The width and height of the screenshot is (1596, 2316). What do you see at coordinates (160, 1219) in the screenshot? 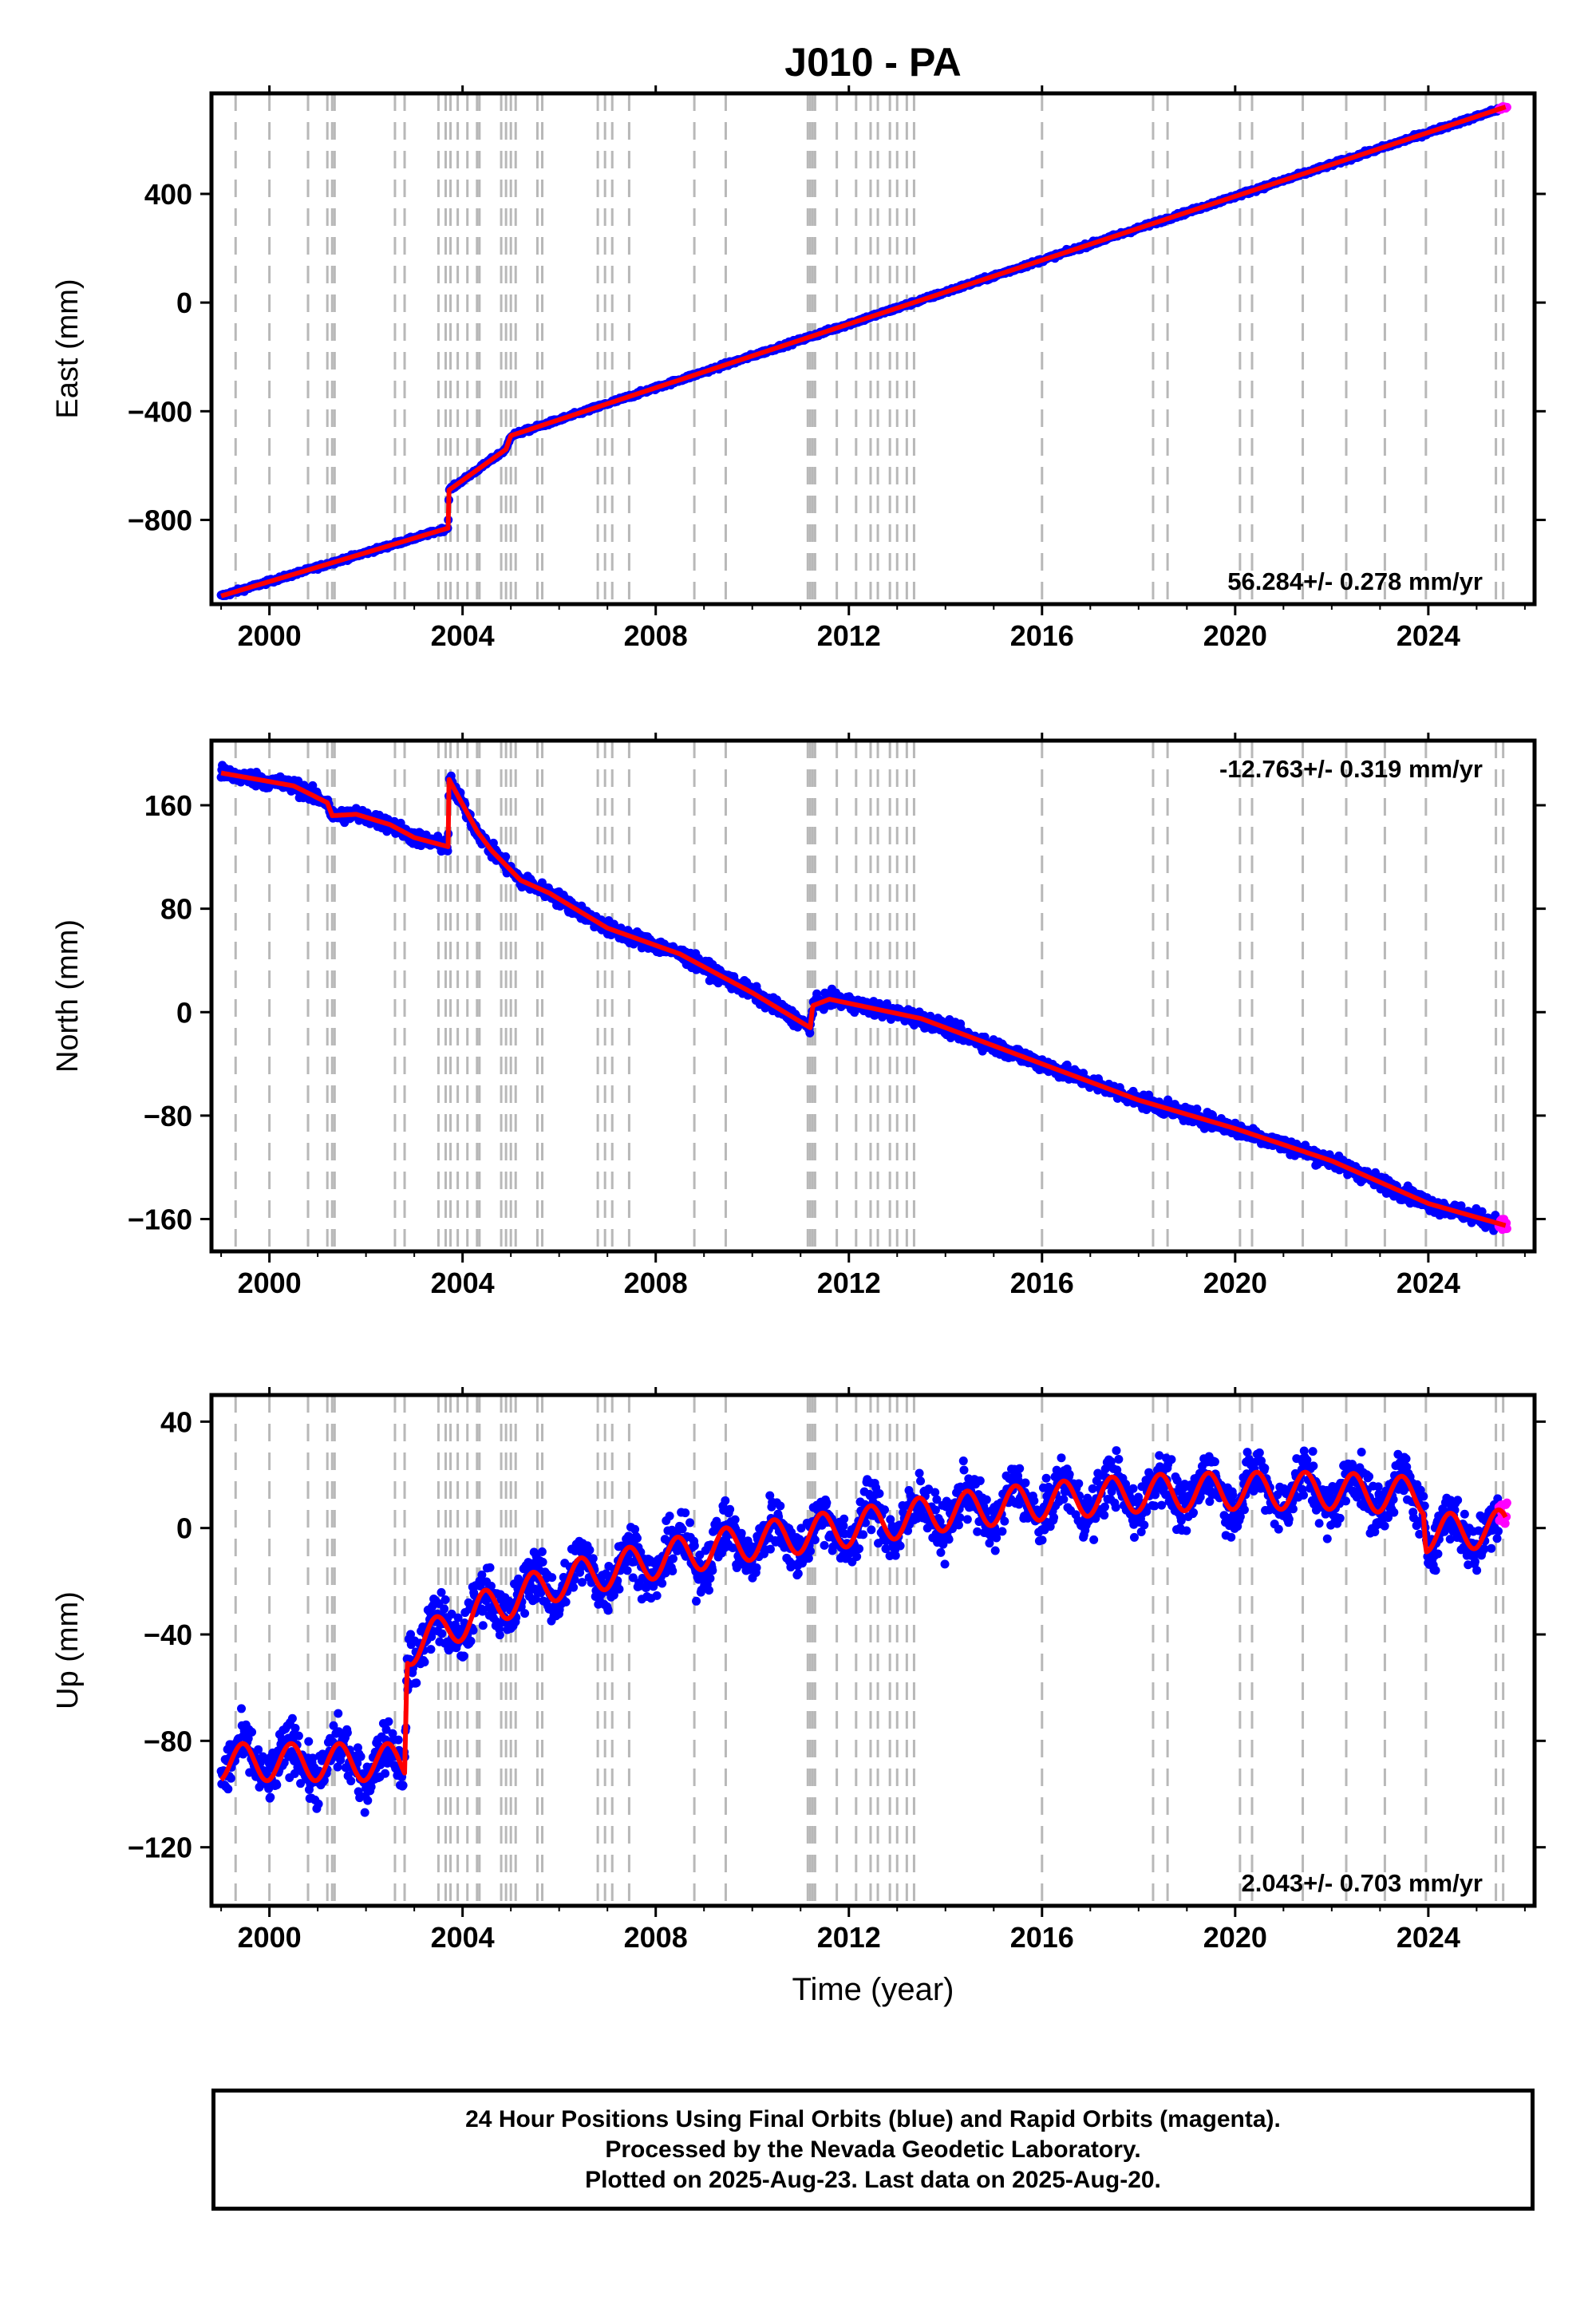
I see `y-tick-label: −160` at bounding box center [160, 1219].